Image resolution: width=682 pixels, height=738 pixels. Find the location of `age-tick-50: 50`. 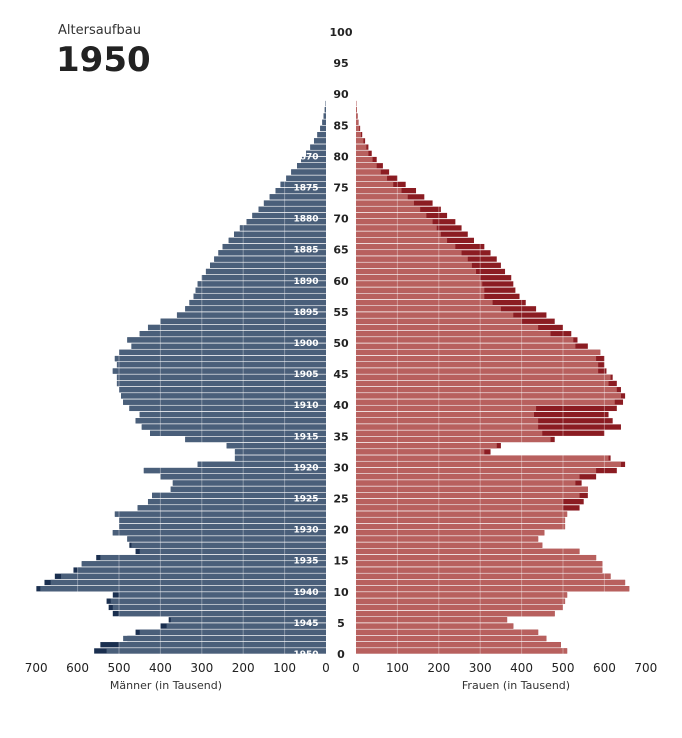

age-tick-50: 50 is located at coordinates (341, 343).